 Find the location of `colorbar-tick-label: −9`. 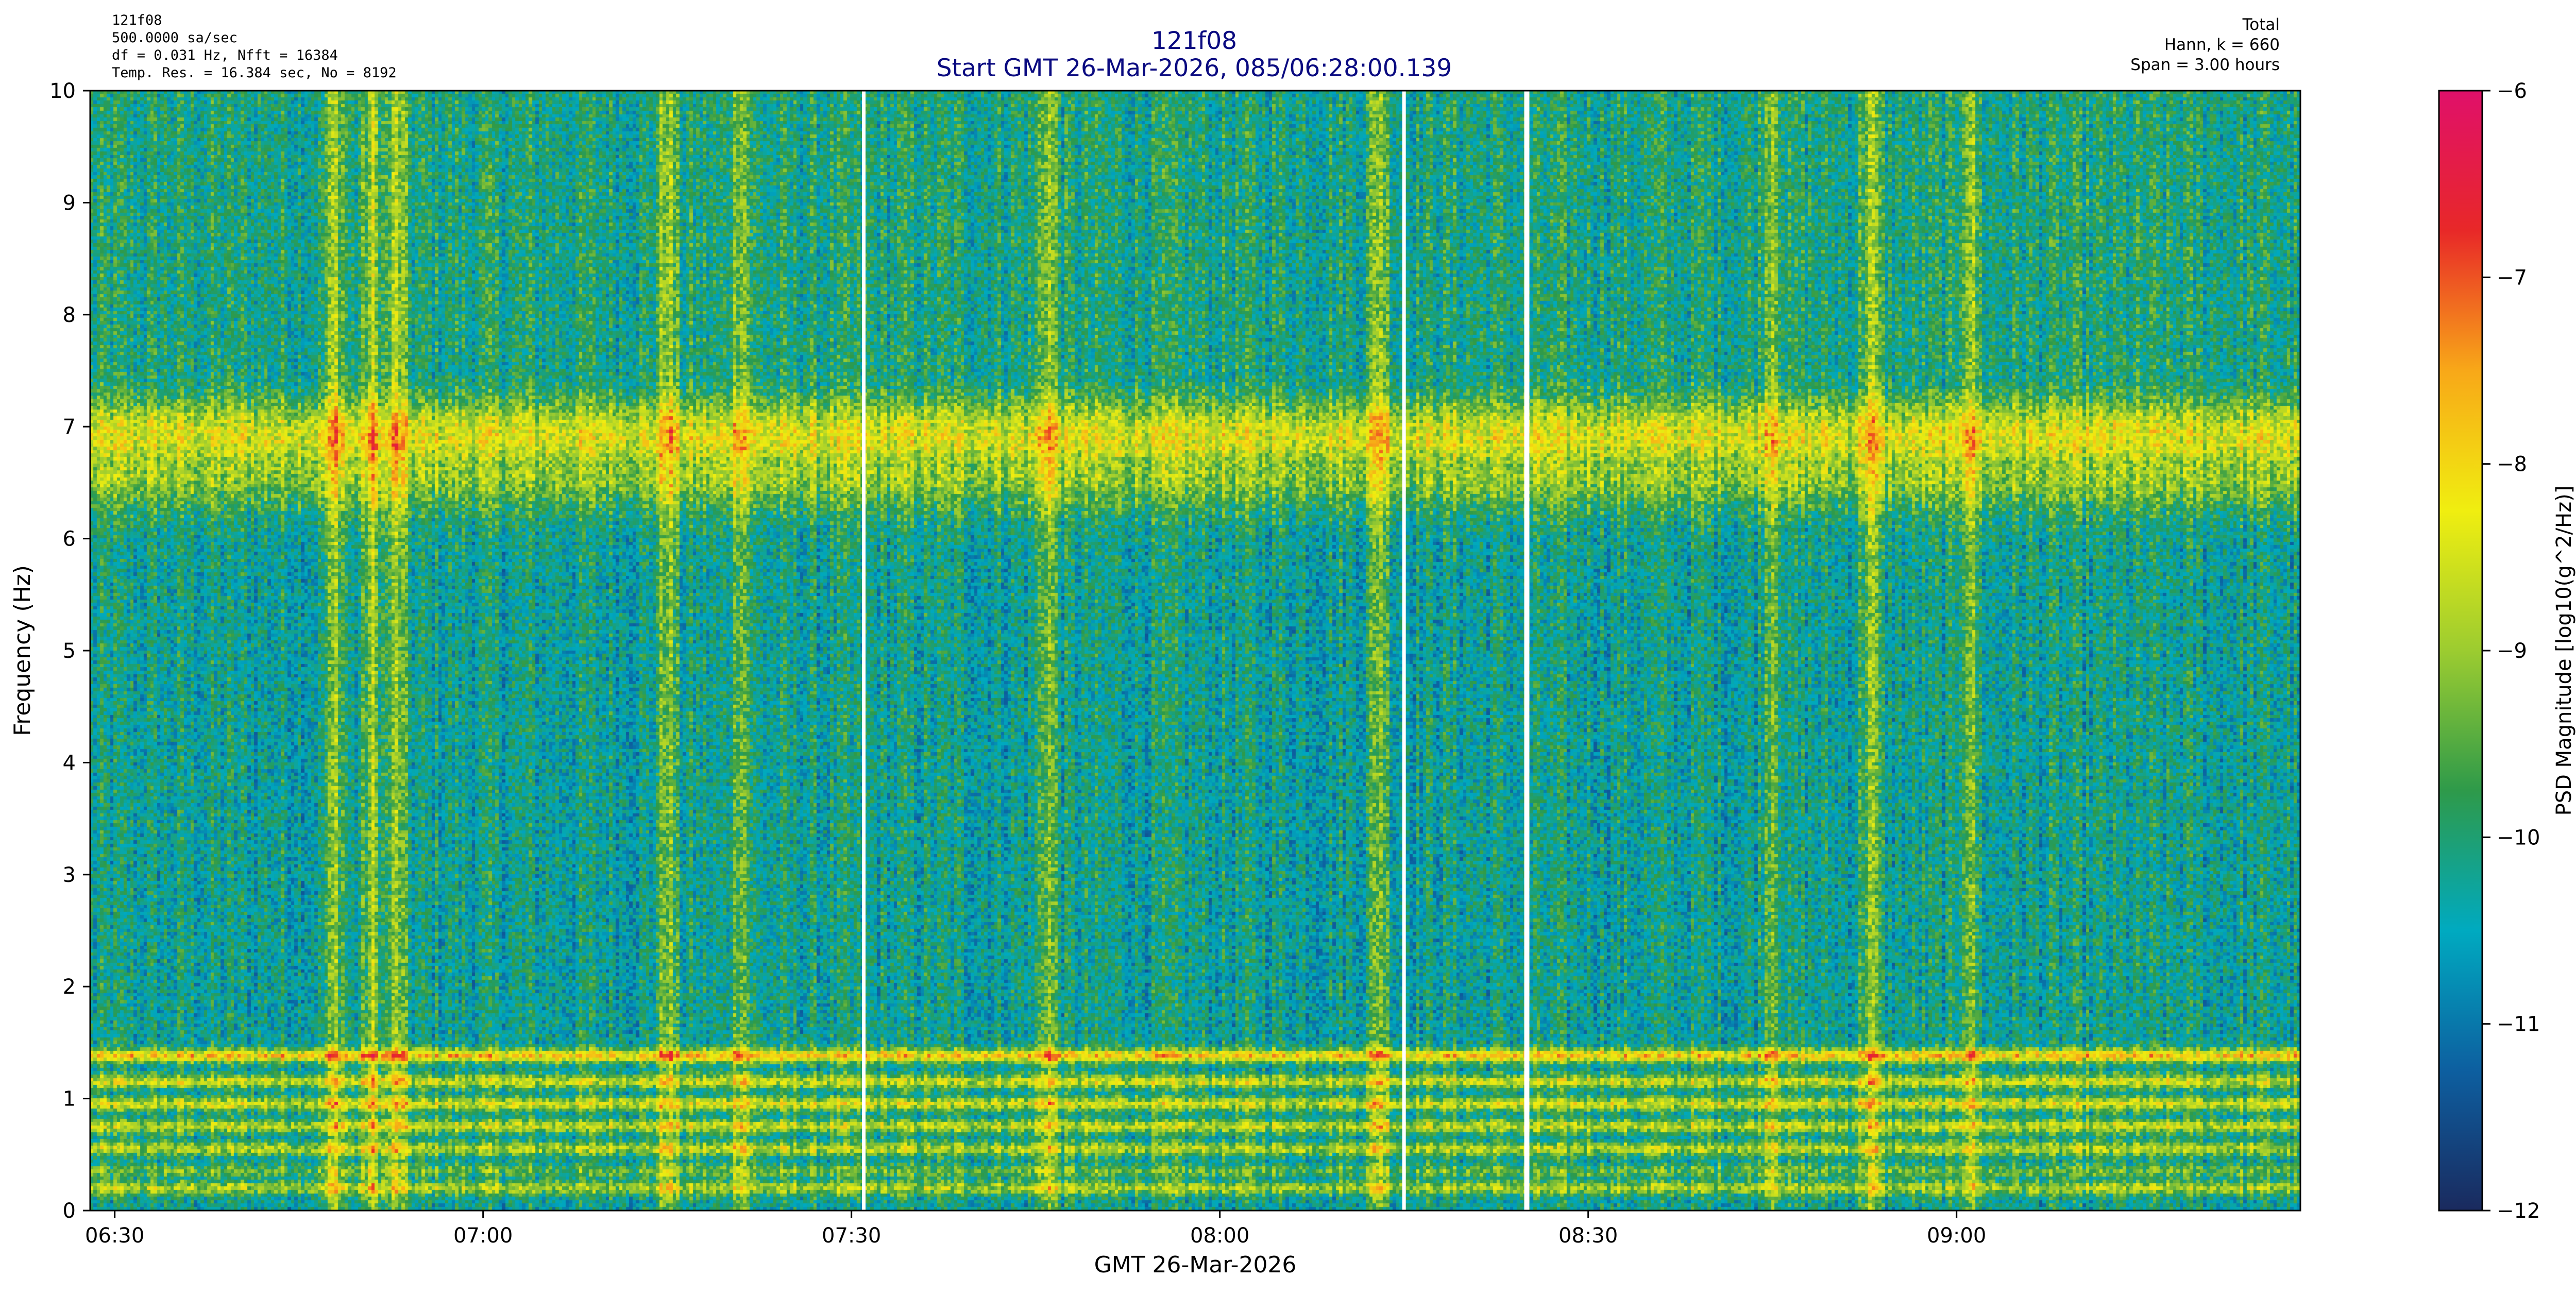

colorbar-tick-label: −9 is located at coordinates (2512, 651).